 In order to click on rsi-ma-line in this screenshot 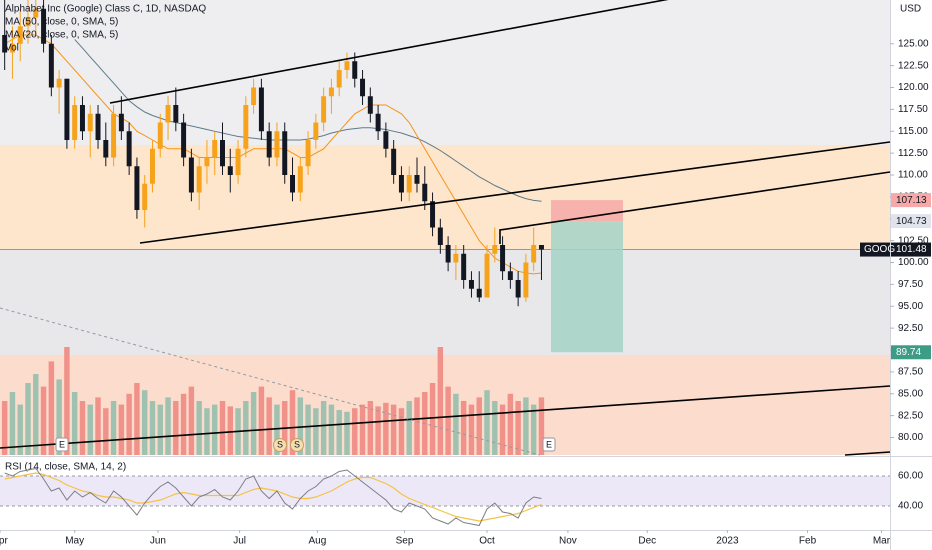, I will do `click(273, 497)`.